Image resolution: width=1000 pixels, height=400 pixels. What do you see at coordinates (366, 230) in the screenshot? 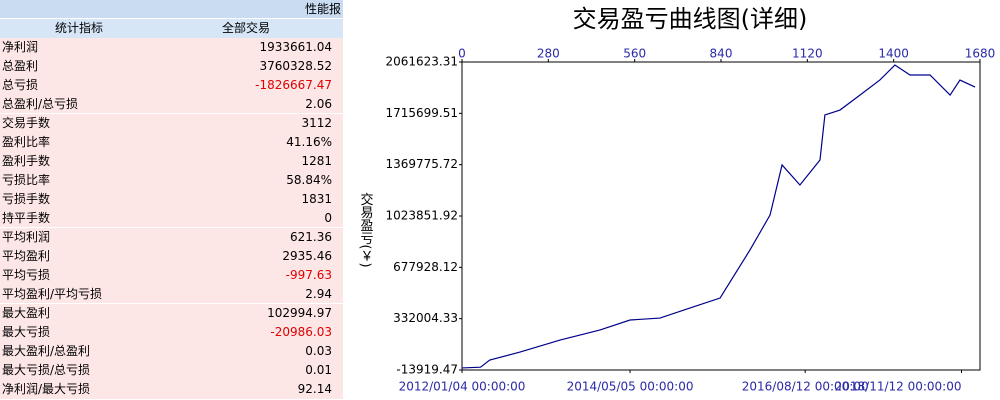
I see `y-axis-label: 交易盈亏(￥)` at bounding box center [366, 230].